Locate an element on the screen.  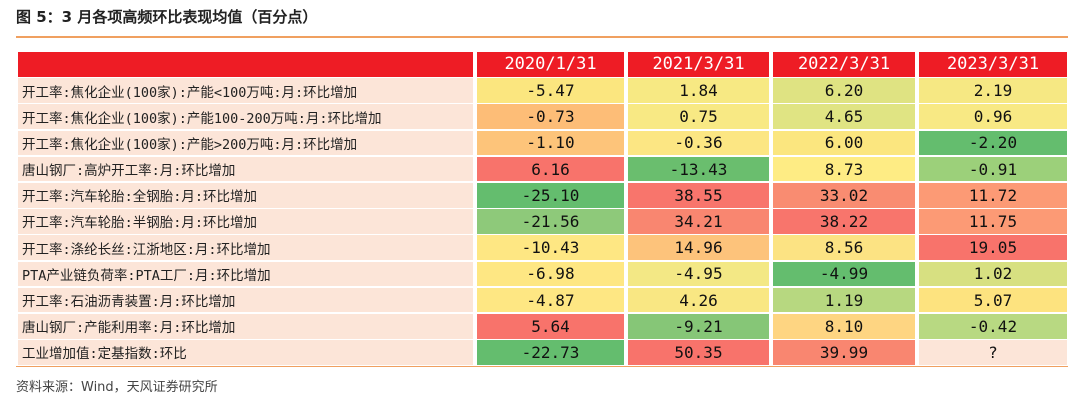
table-cell: 2.19 is located at coordinates (993, 90).